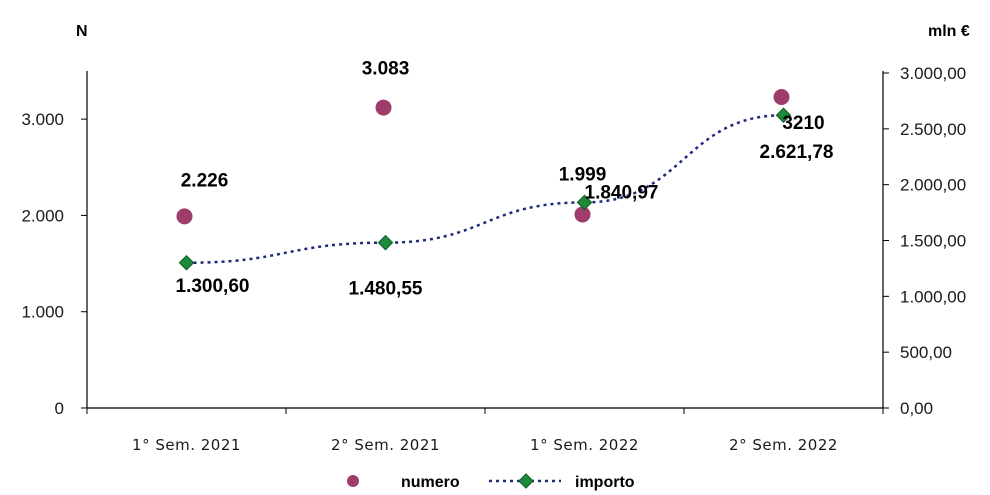 The image size is (990, 495). Describe the element at coordinates (386, 289) in the screenshot. I see `importo-data-label: 1.480,55` at that location.